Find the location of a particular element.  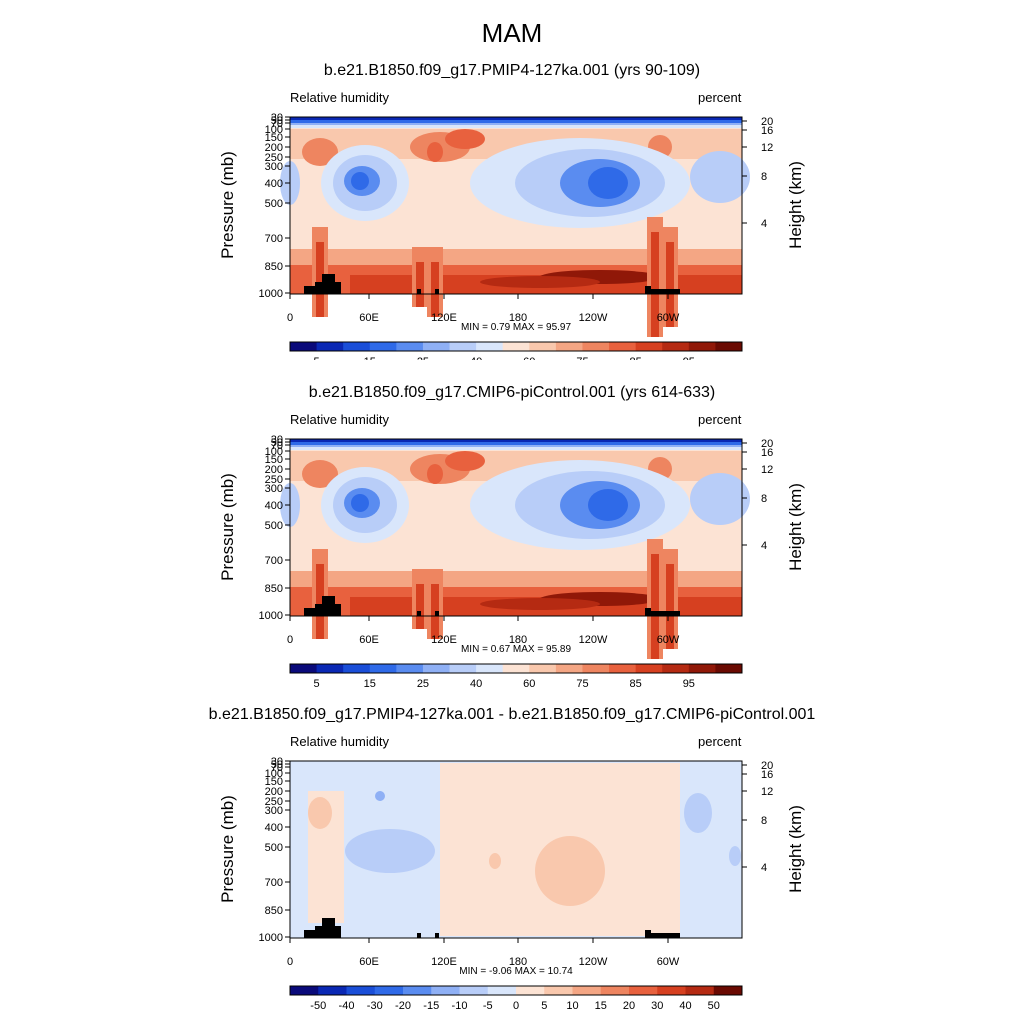

colorbar-label: 40 is located at coordinates (476, 684).